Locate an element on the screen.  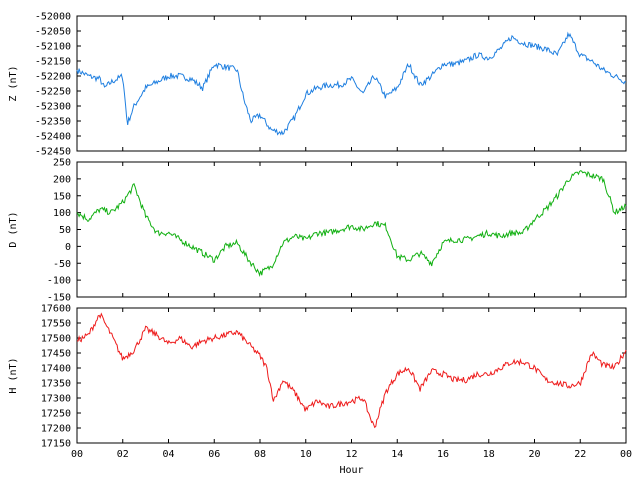
y-tick-label: 17450 is located at coordinates (56, 354).